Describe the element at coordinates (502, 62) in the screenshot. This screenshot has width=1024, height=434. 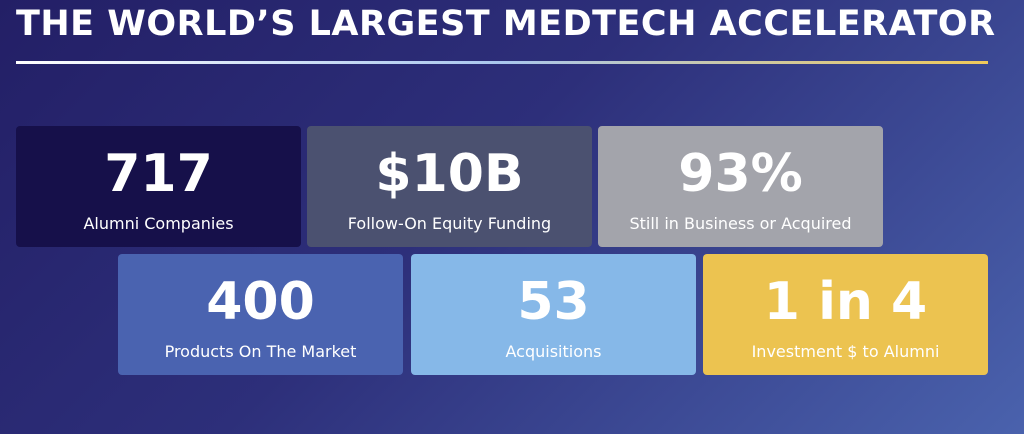
I see `divider` at that location.